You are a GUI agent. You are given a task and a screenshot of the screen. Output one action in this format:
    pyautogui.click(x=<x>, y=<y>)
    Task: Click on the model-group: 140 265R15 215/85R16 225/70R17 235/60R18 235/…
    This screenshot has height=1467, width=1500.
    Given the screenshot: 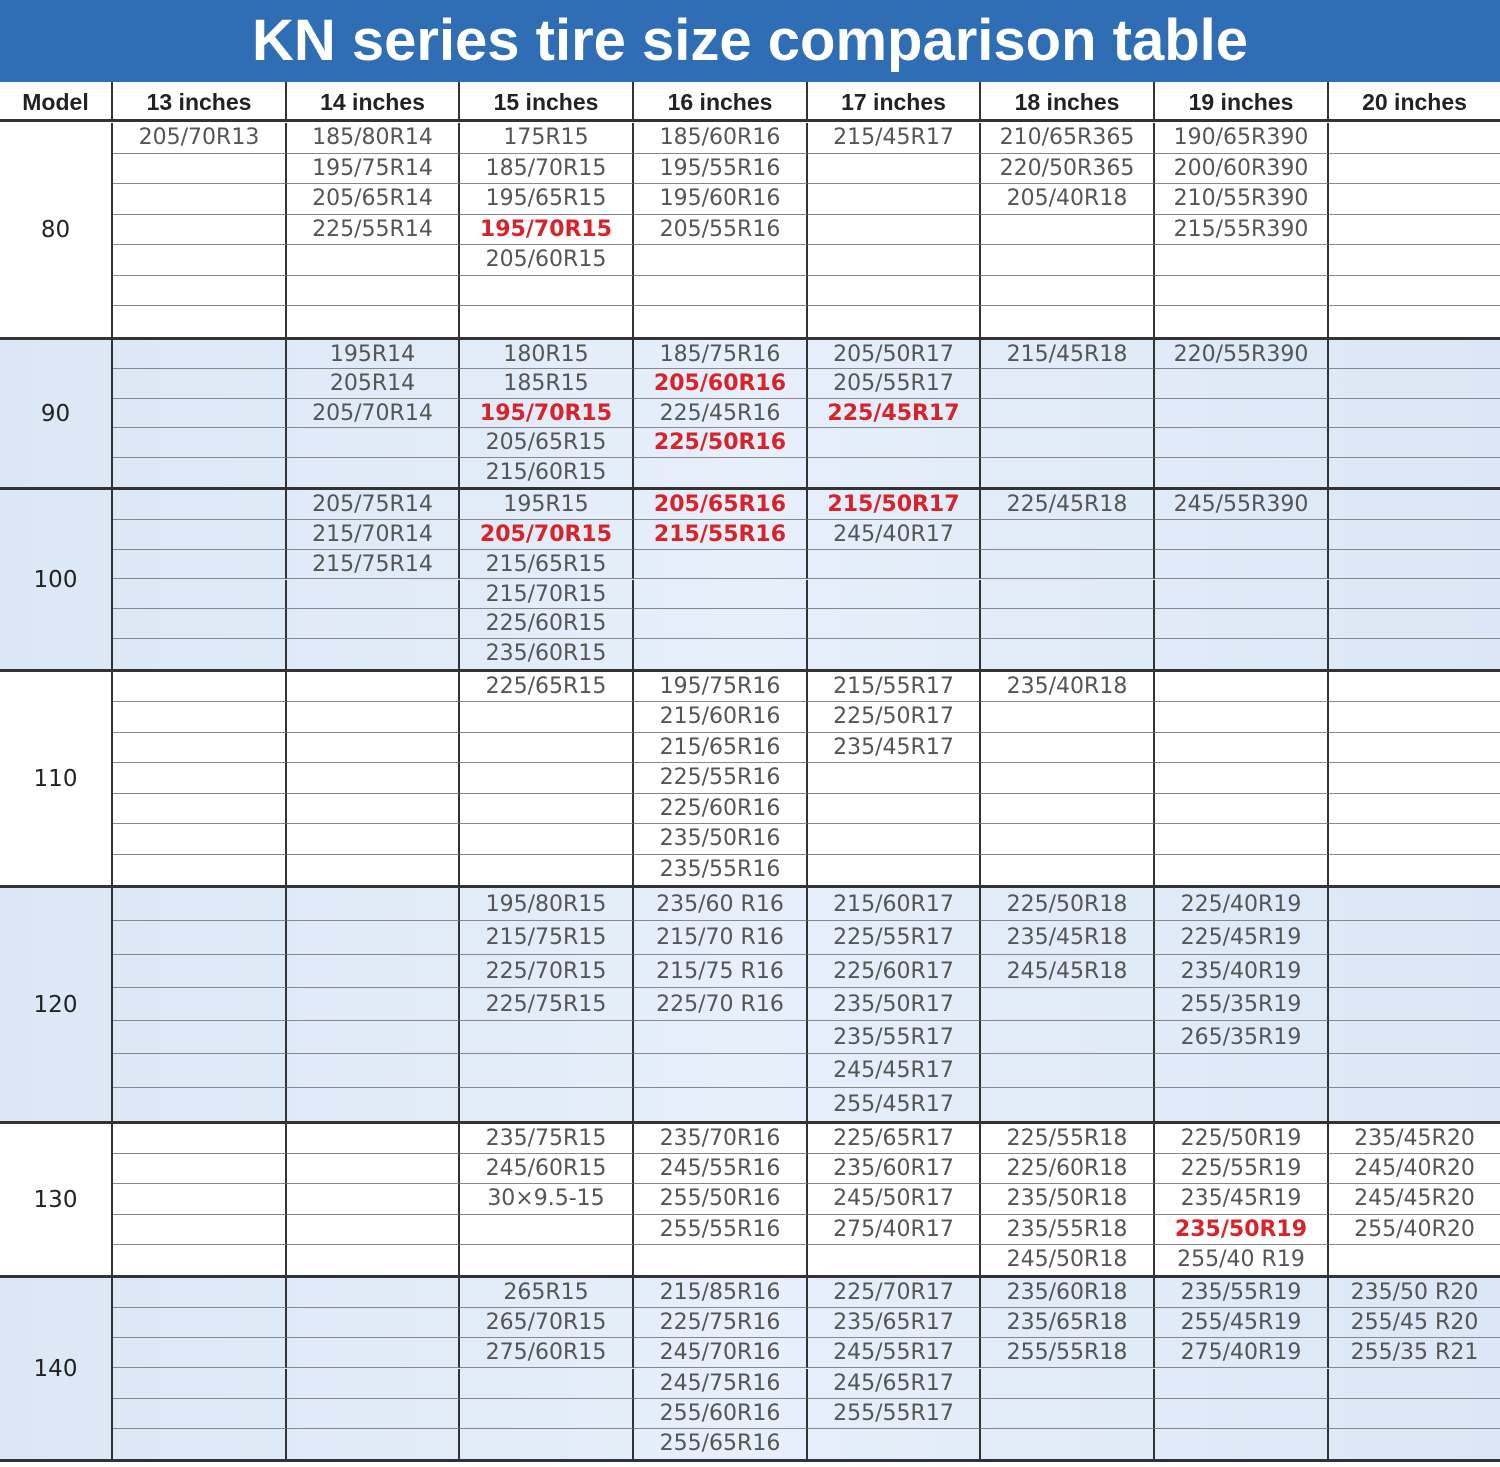 What is the action you would take?
    pyautogui.click(x=750, y=1370)
    